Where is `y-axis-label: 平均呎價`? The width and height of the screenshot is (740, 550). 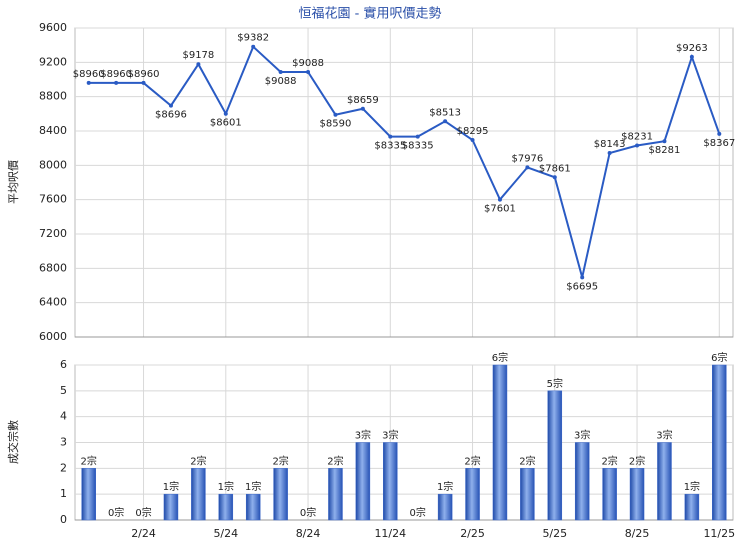
y-axis-label: 平均呎價 is located at coordinates (13, 182).